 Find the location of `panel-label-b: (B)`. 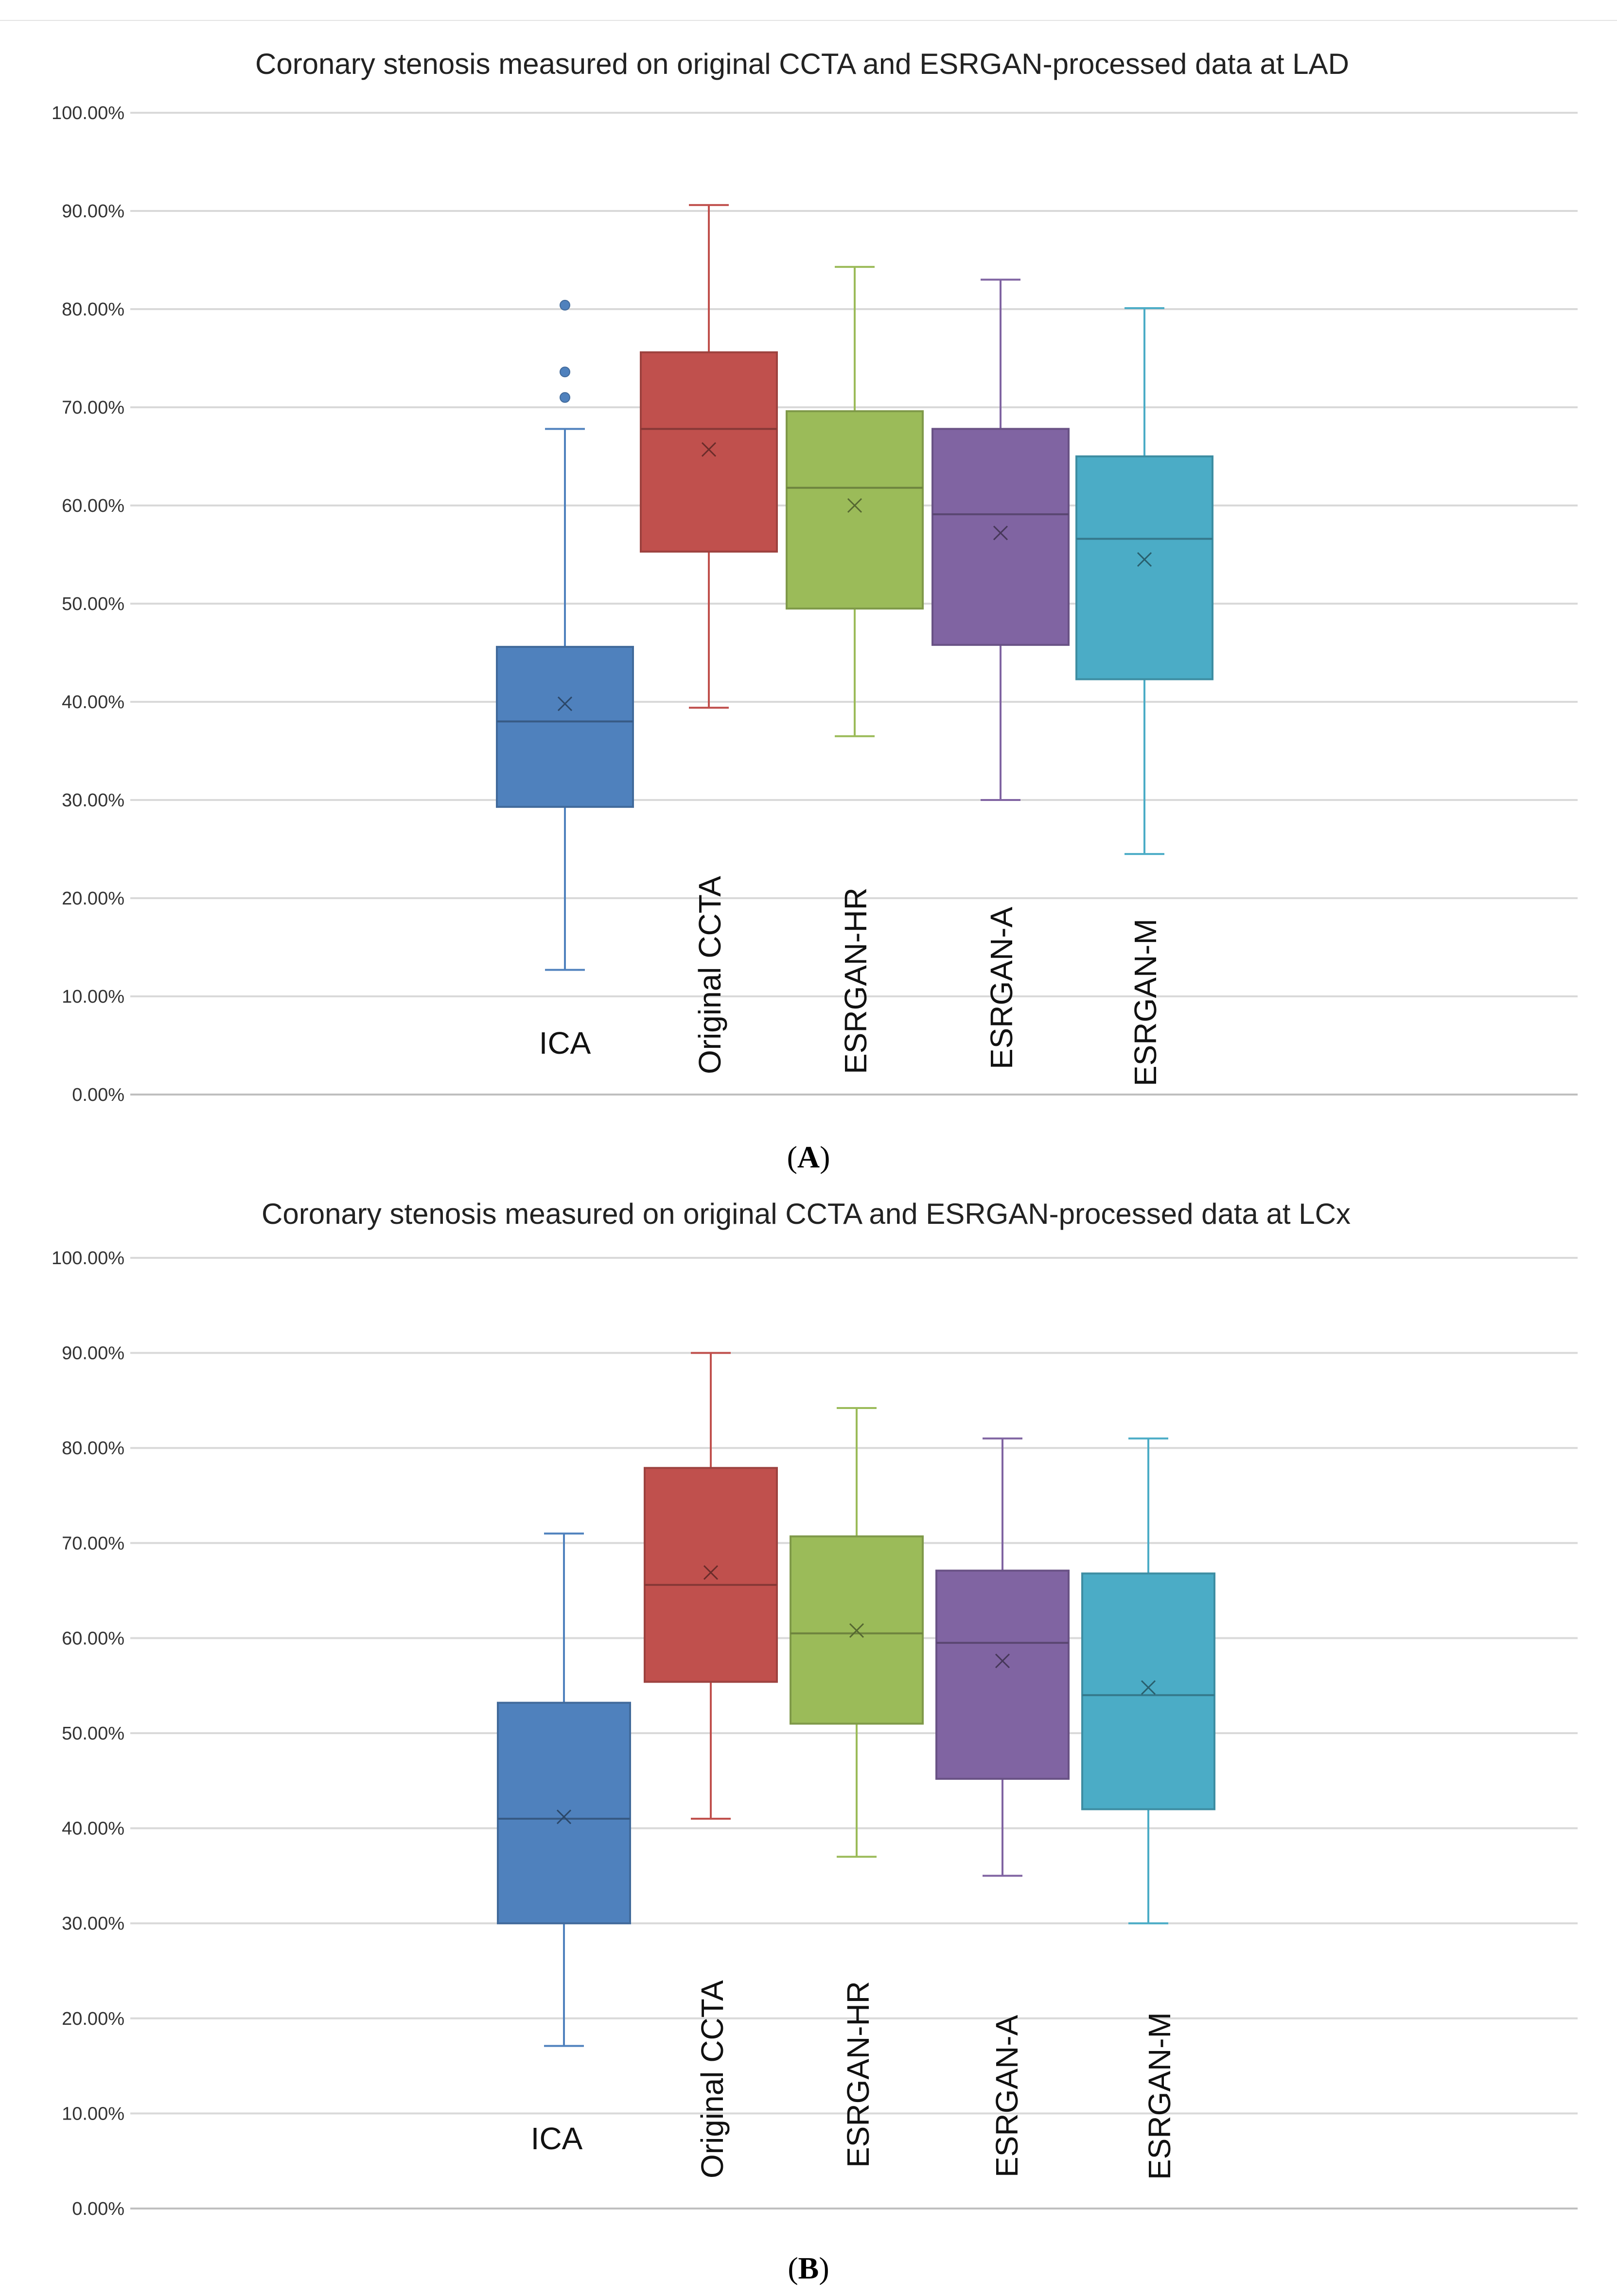

panel-label-b: (B) is located at coordinates (808, 2268).